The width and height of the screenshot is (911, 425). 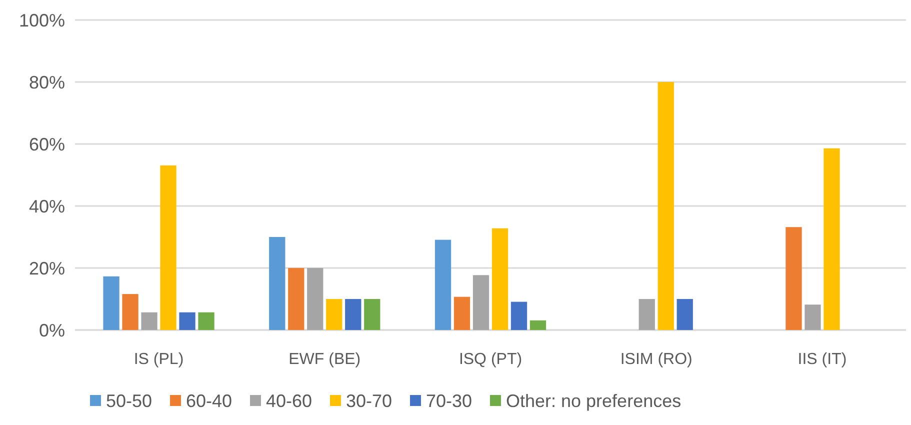 What do you see at coordinates (369, 401) in the screenshot?
I see `legend-label: 30-70` at bounding box center [369, 401].